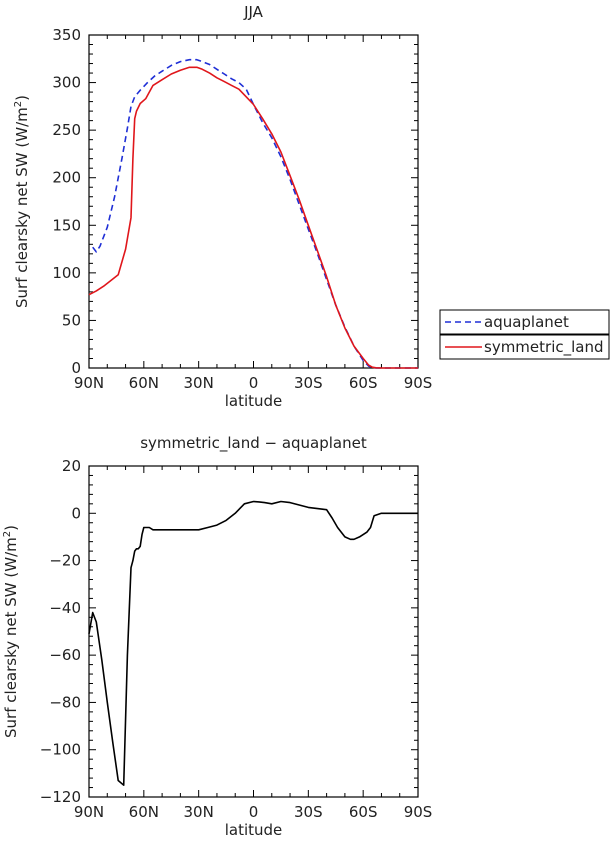  Describe the element at coordinates (66, 273) in the screenshot. I see `y-tick-label: 100` at that location.